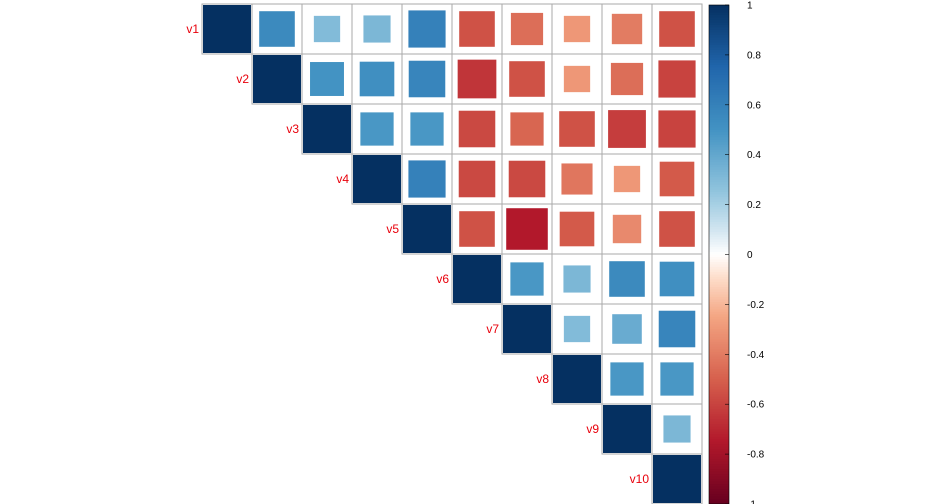 The image size is (936, 504). What do you see at coordinates (242, 79) in the screenshot?
I see `row-label-v2: v2` at bounding box center [242, 79].